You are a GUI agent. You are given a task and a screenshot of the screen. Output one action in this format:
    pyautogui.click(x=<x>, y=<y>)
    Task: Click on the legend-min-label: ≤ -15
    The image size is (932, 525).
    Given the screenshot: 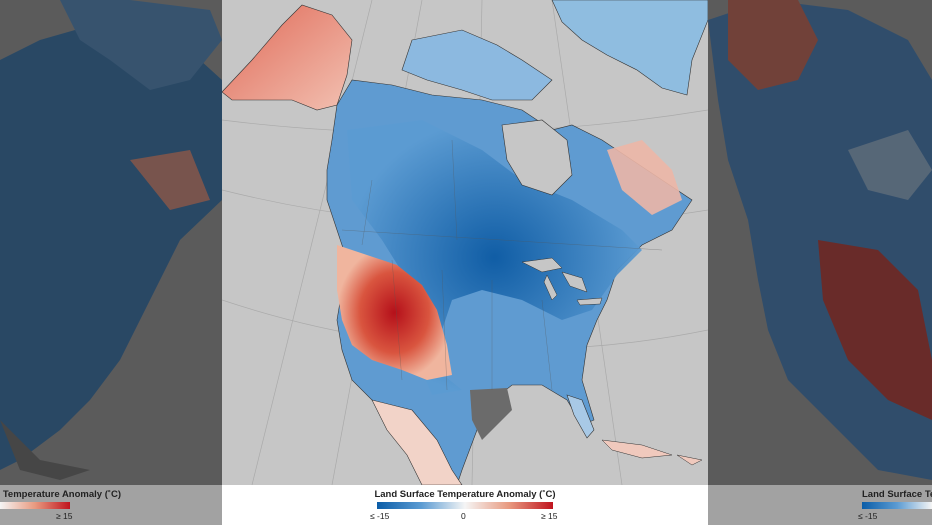 What is the action you would take?
    pyautogui.click(x=380, y=516)
    